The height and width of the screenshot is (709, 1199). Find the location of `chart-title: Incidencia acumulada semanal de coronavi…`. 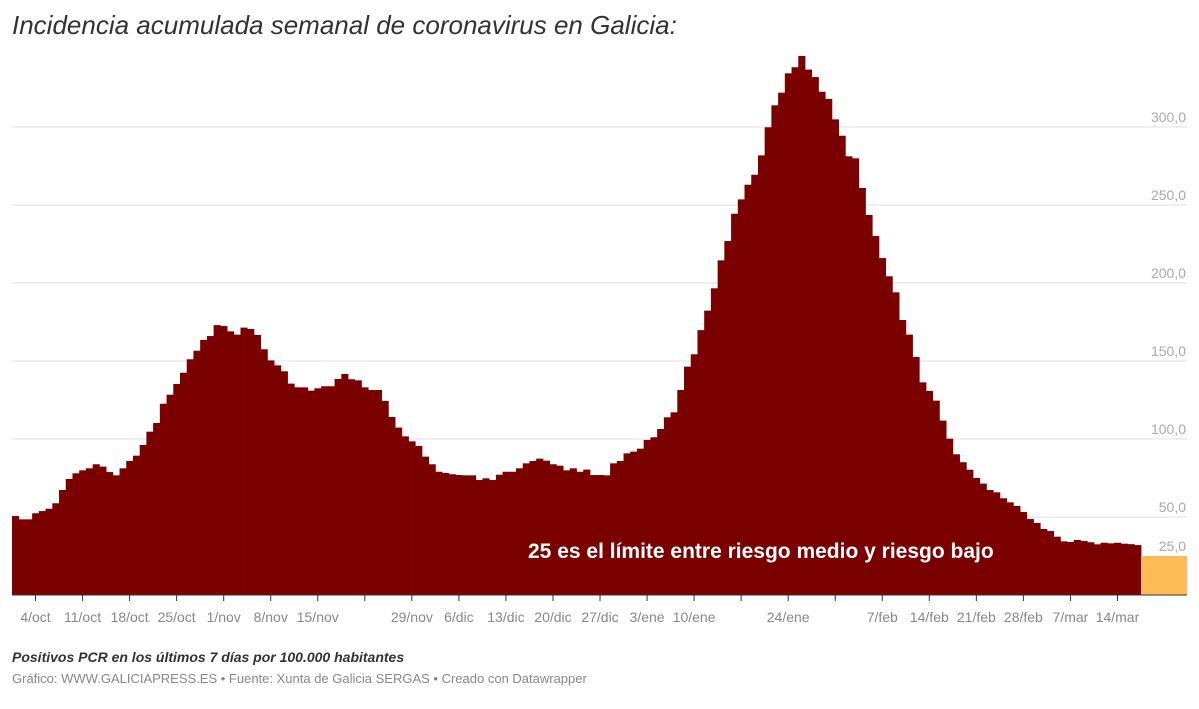

chart-title: Incidencia acumulada semanal de coronavi… is located at coordinates (344, 25).